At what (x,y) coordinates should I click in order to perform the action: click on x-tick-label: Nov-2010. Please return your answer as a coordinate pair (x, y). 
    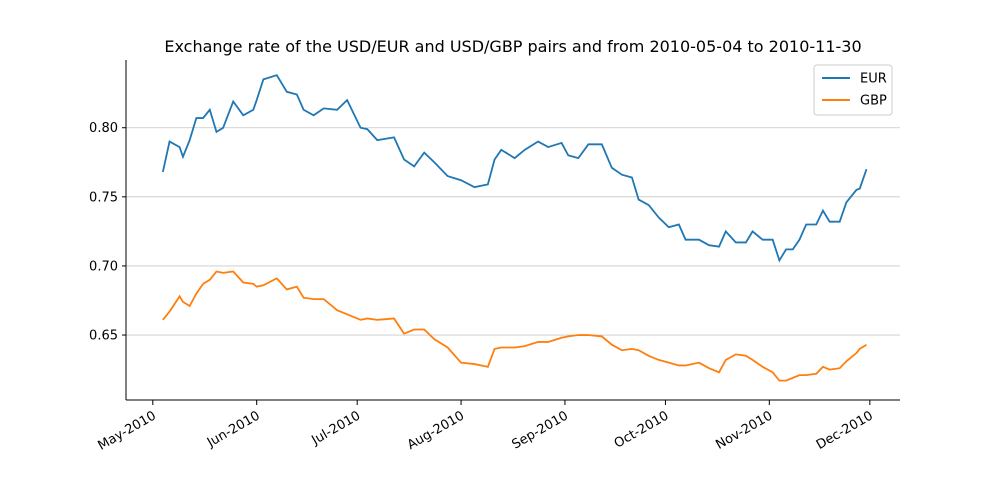
    Looking at the image, I should click on (744, 430).